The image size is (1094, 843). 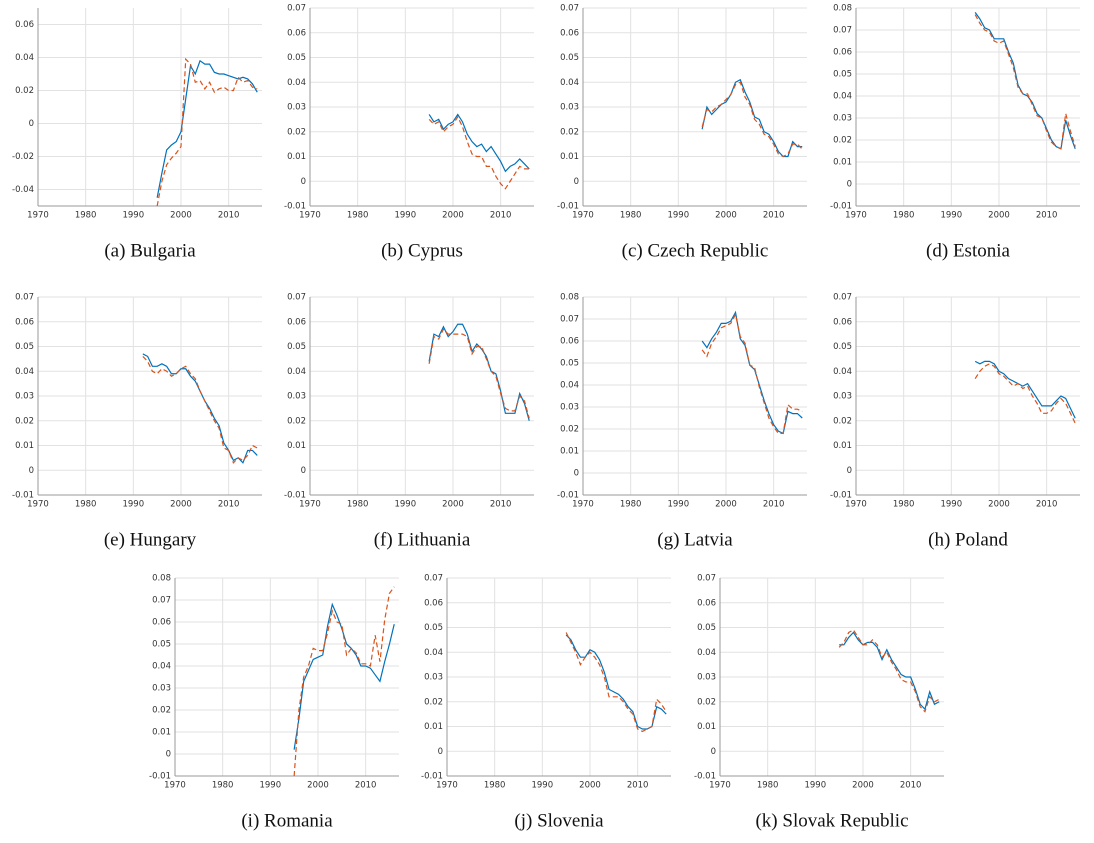 What do you see at coordinates (695, 250) in the screenshot?
I see `caption: (c) Czech Republic` at bounding box center [695, 250].